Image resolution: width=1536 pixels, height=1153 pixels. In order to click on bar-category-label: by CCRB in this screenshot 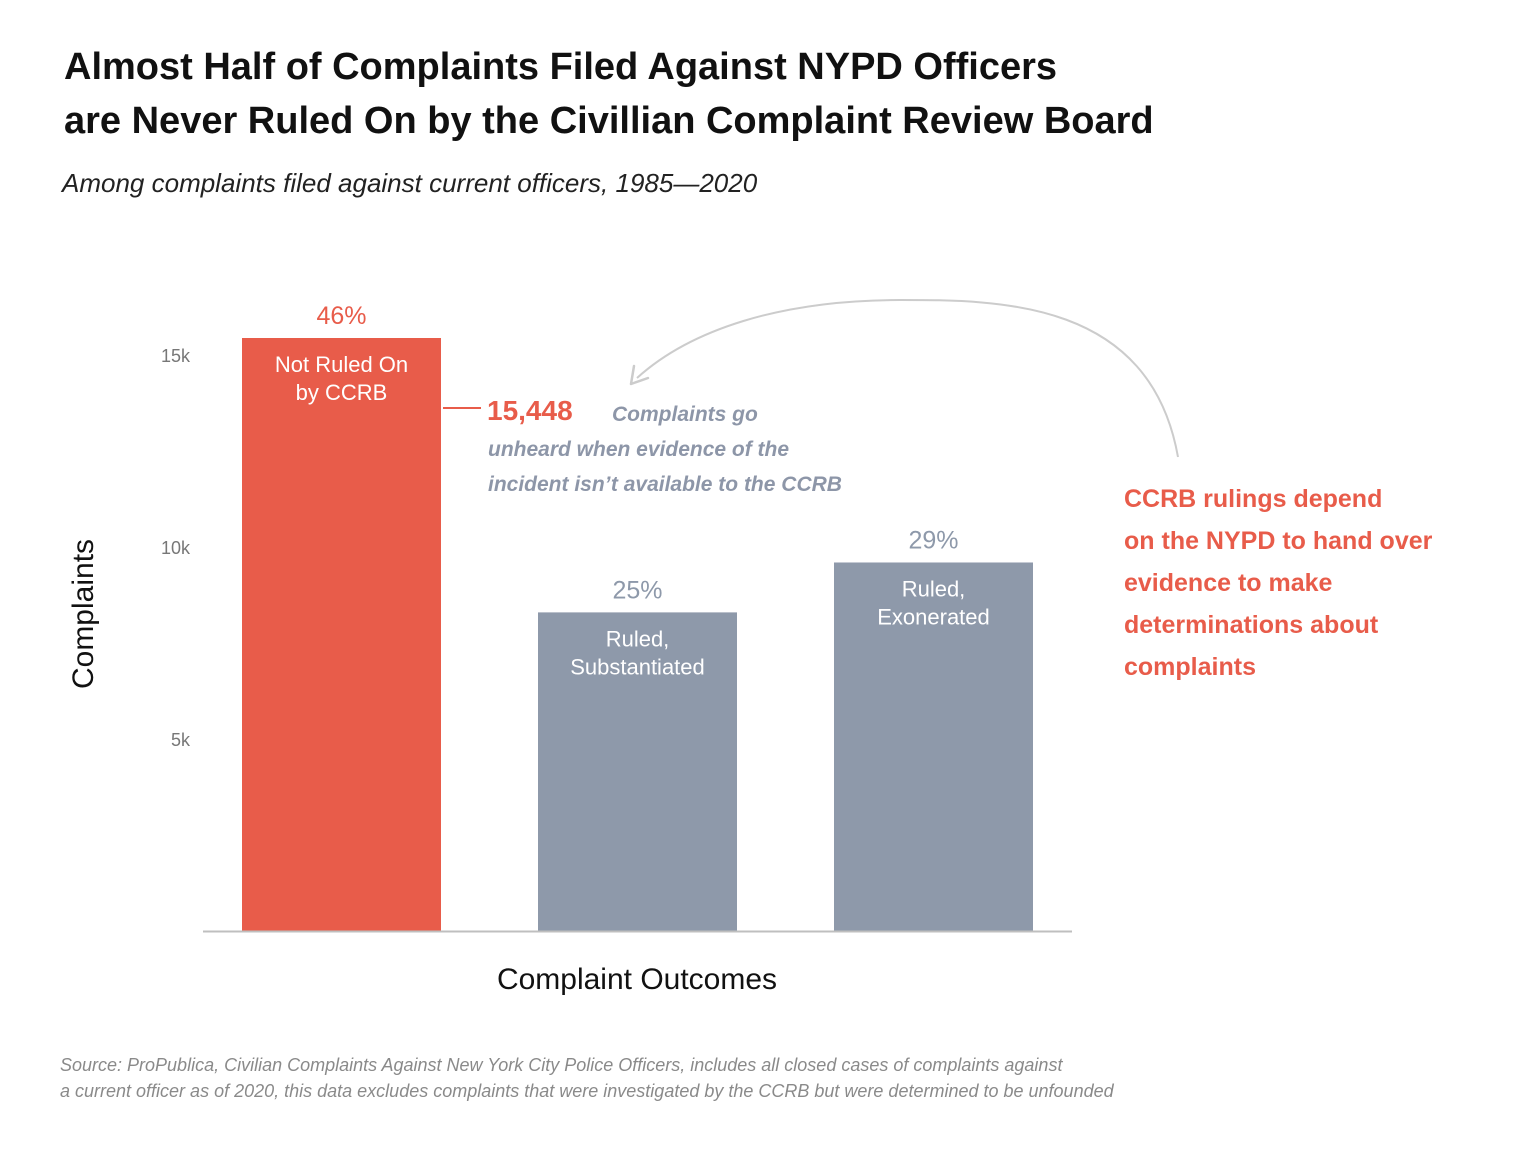, I will do `click(342, 392)`.